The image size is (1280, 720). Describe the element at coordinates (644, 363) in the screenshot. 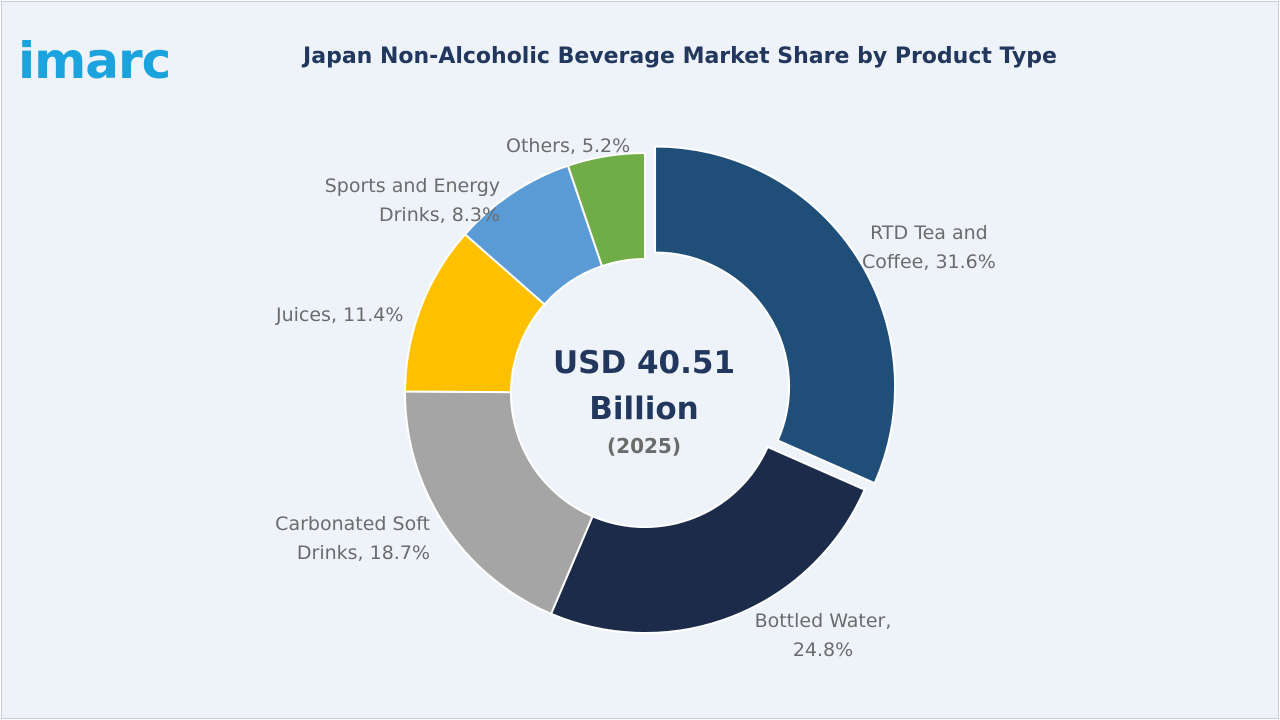

I see `center-value: USD 40.51` at that location.